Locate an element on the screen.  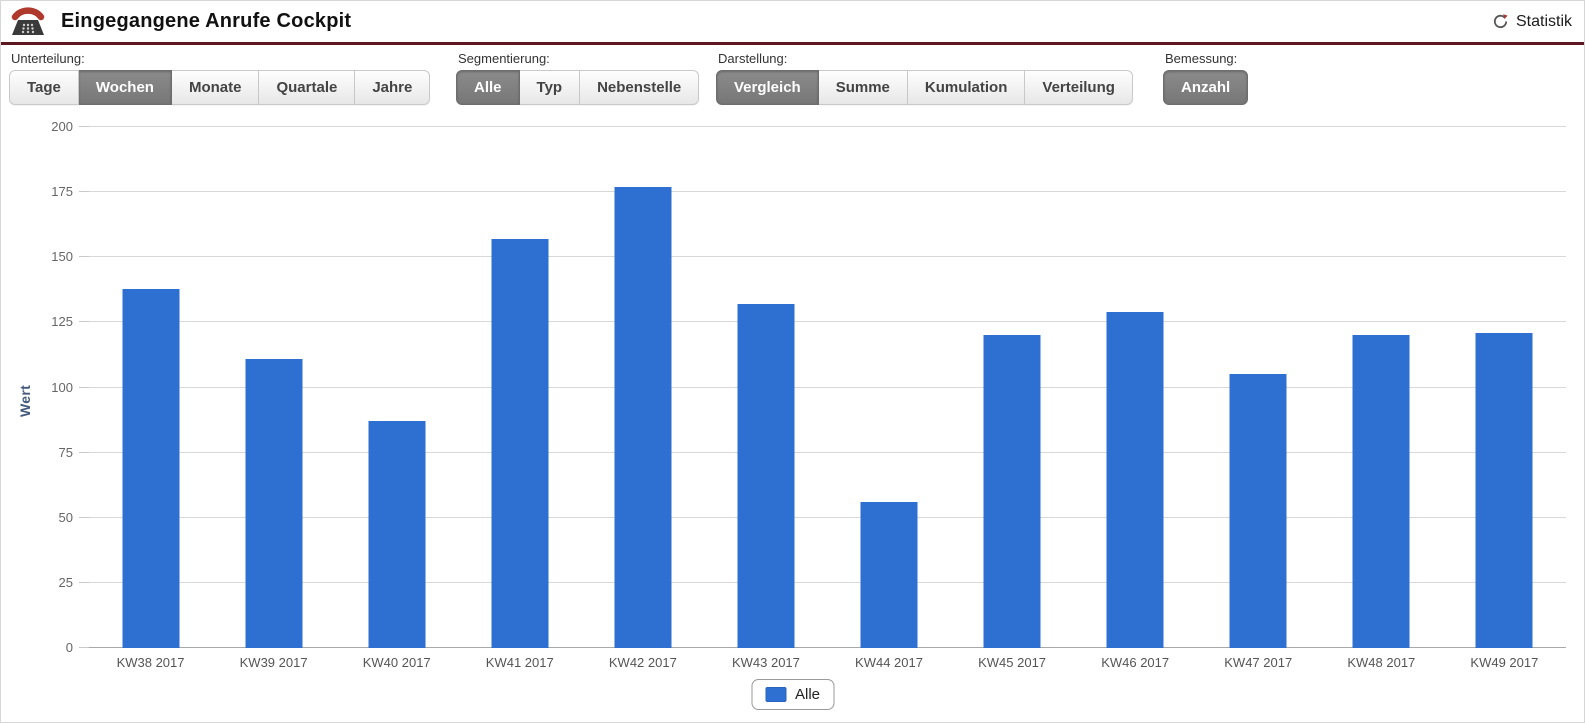
chart-bar-kw41-2017 is located at coordinates (520, 443).